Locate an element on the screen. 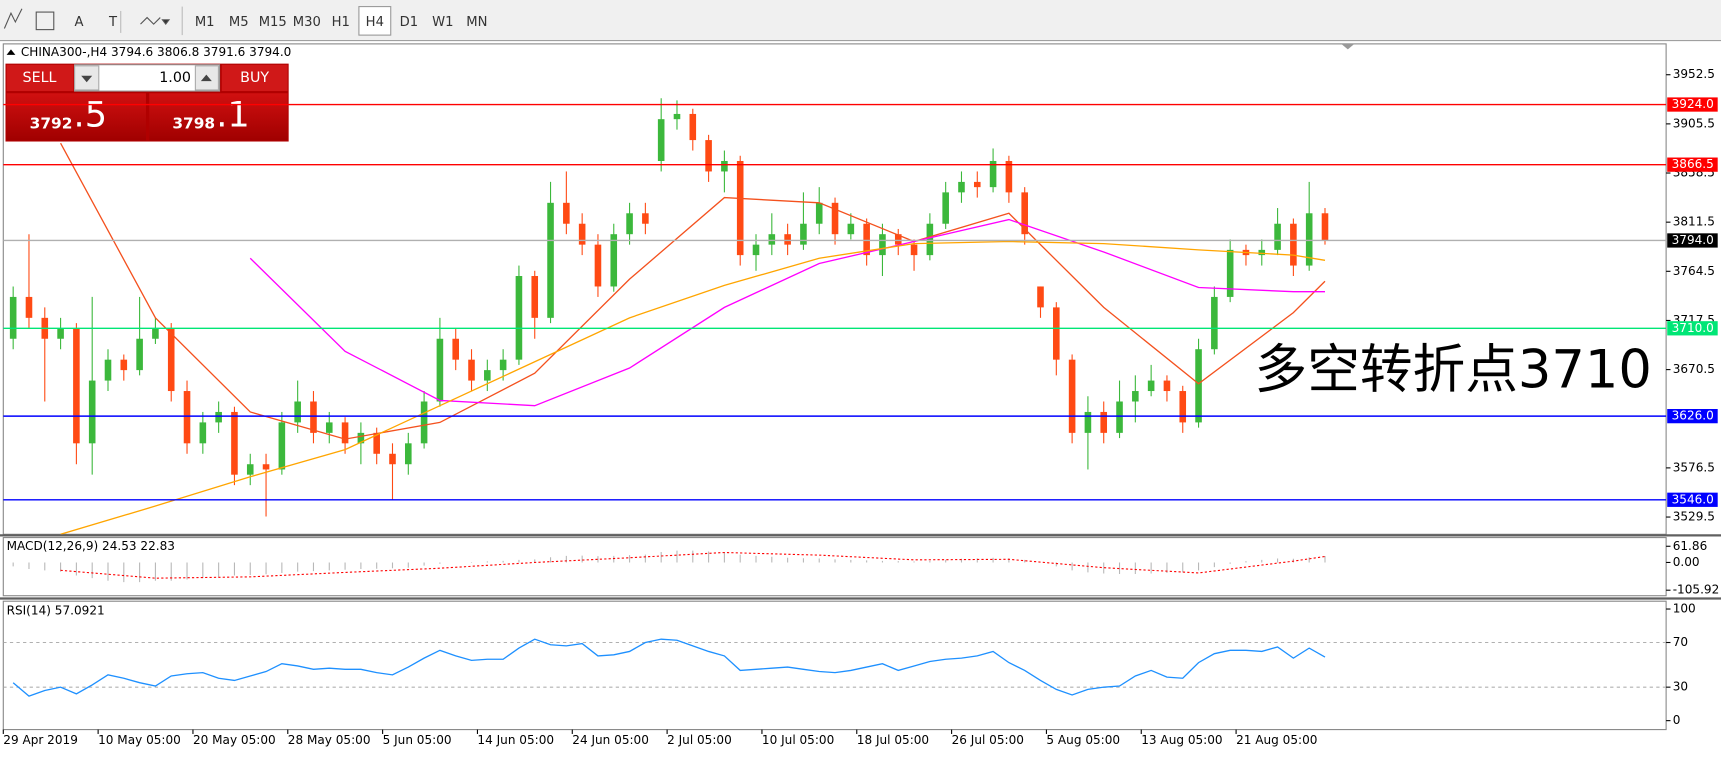  sell-label: SELL is located at coordinates (40, 78).